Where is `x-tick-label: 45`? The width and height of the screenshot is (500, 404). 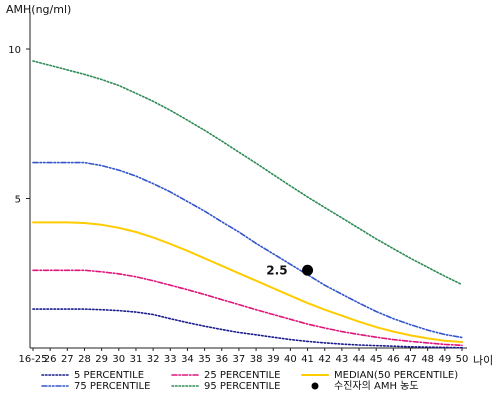 x-tick-label: 45 is located at coordinates (376, 359).